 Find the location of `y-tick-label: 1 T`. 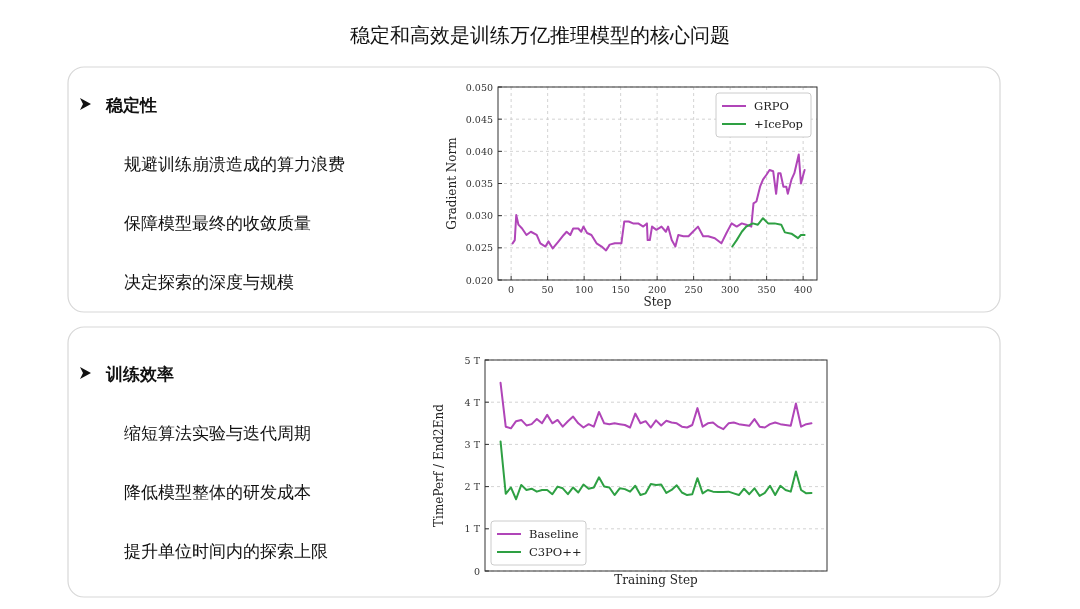

y-tick-label: 1 T is located at coordinates (472, 529).